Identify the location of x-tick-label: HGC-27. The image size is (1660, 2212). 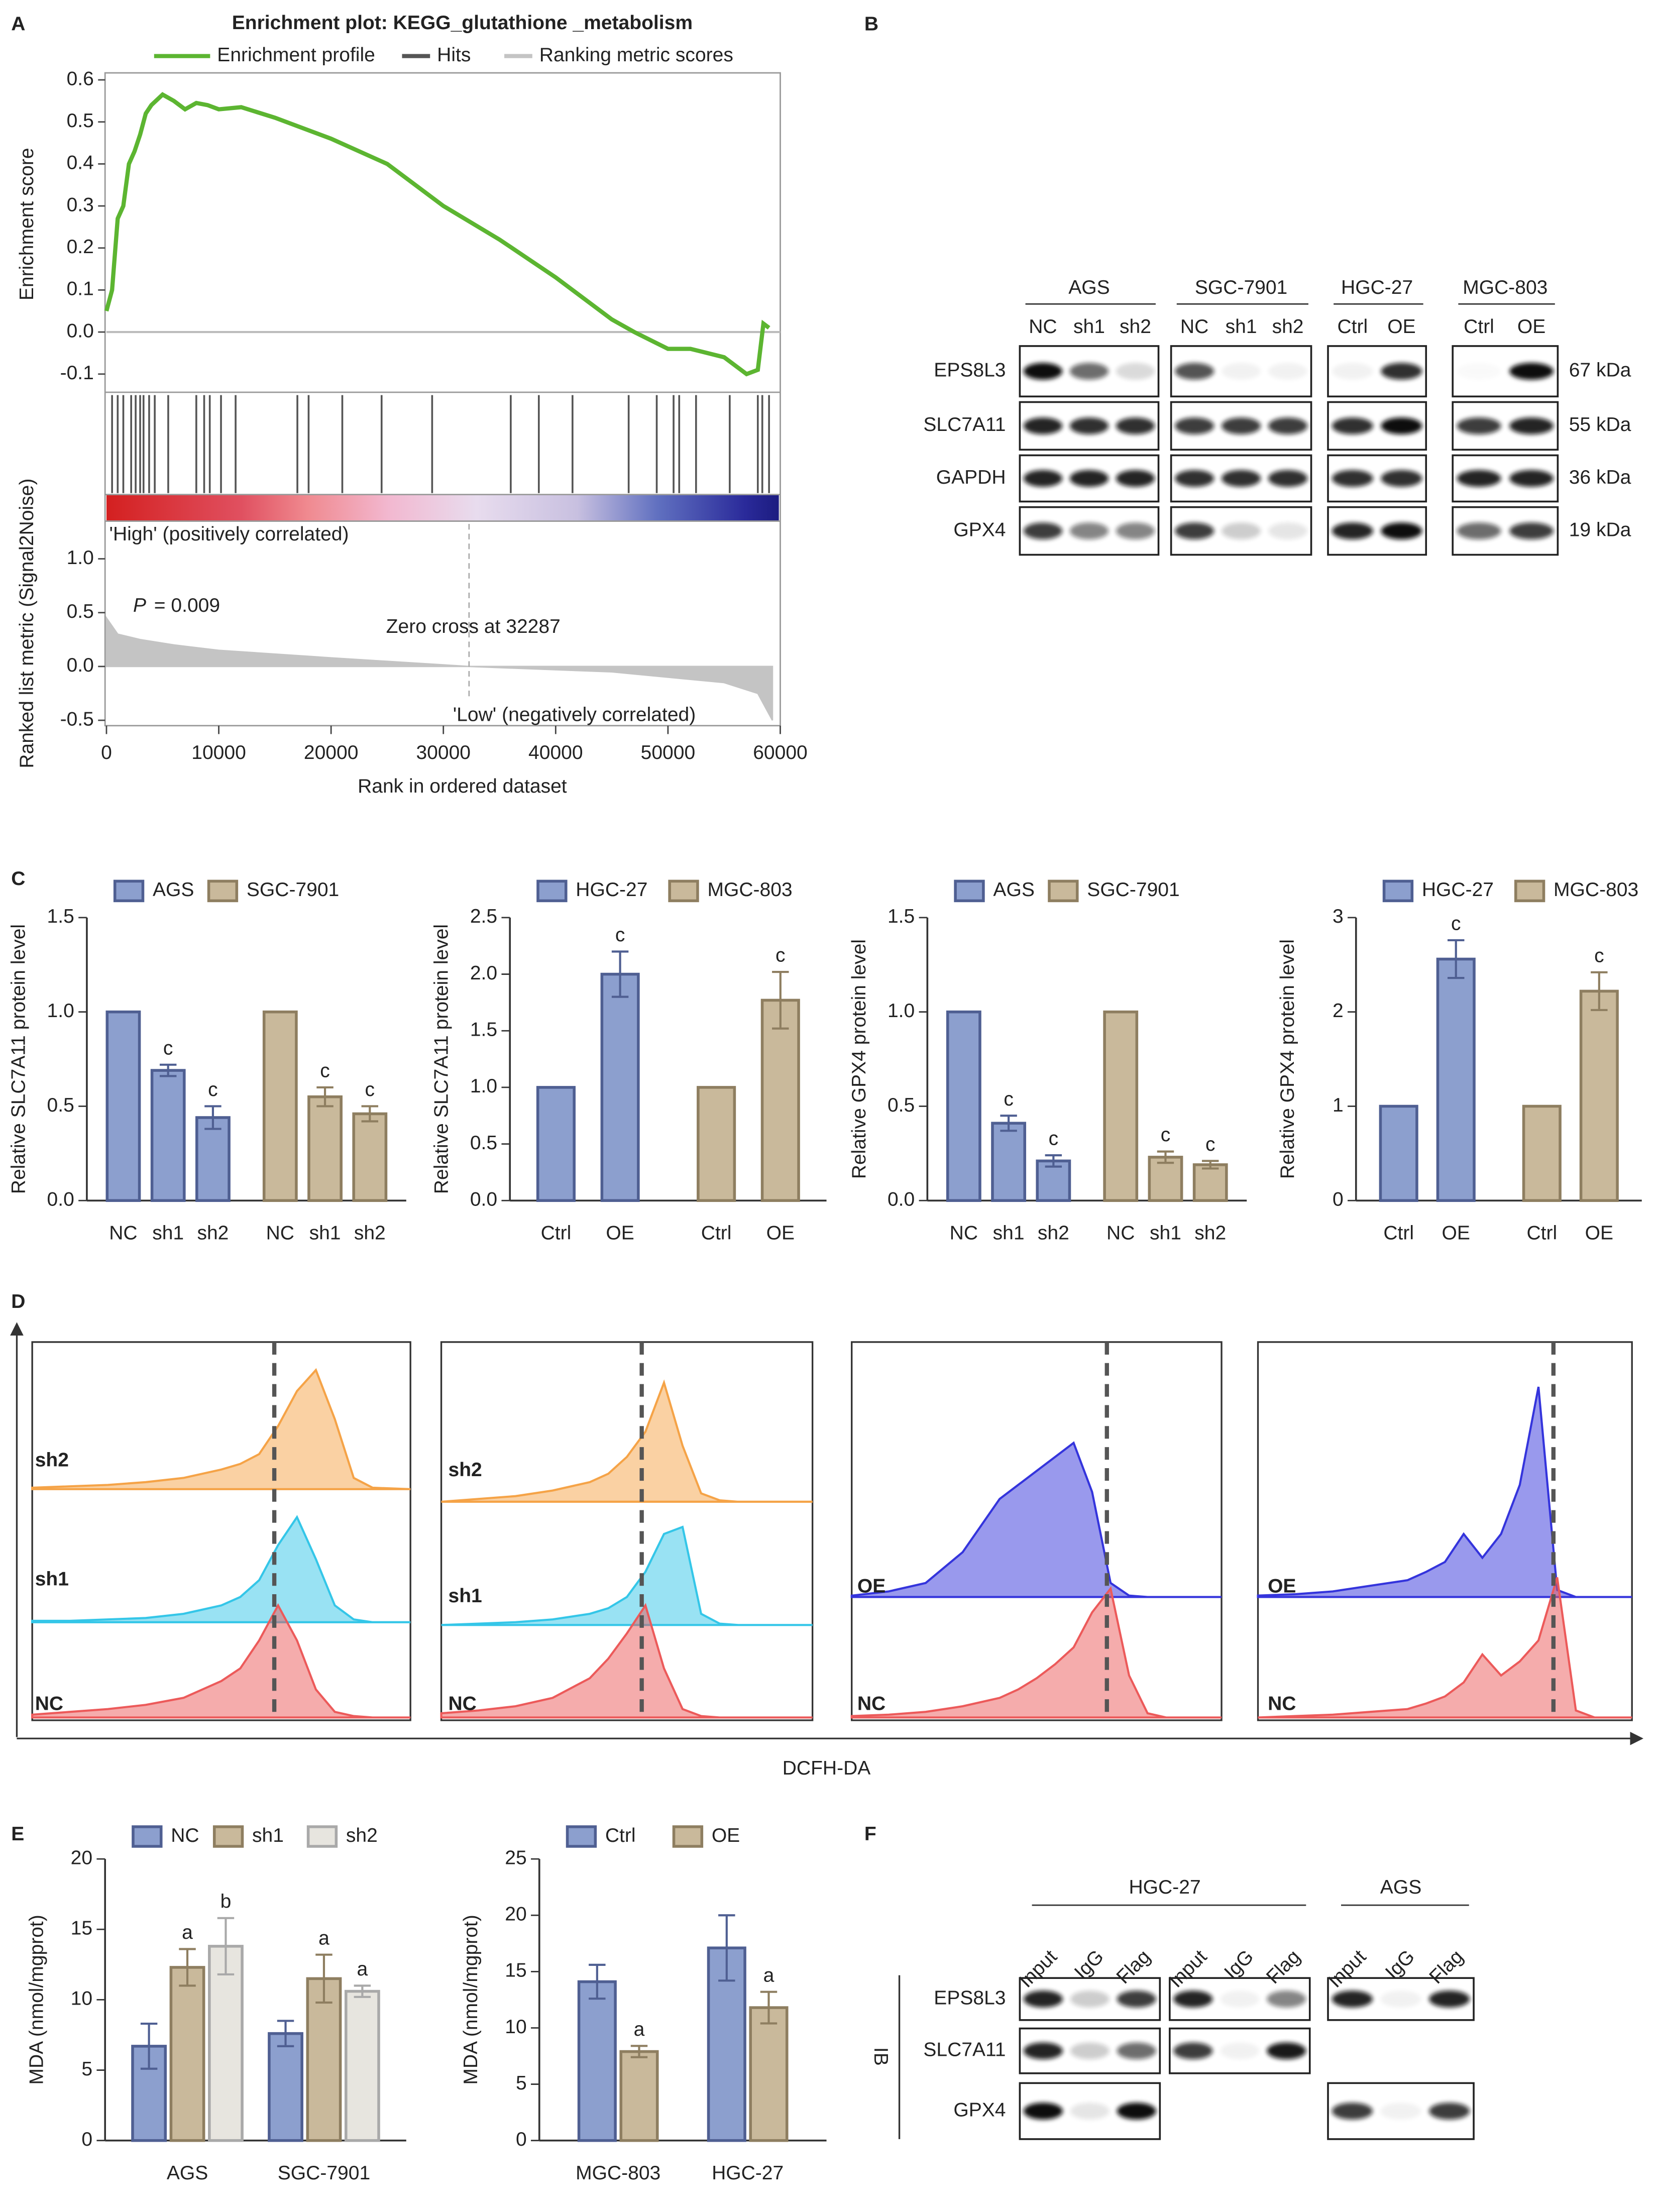
(748, 2173).